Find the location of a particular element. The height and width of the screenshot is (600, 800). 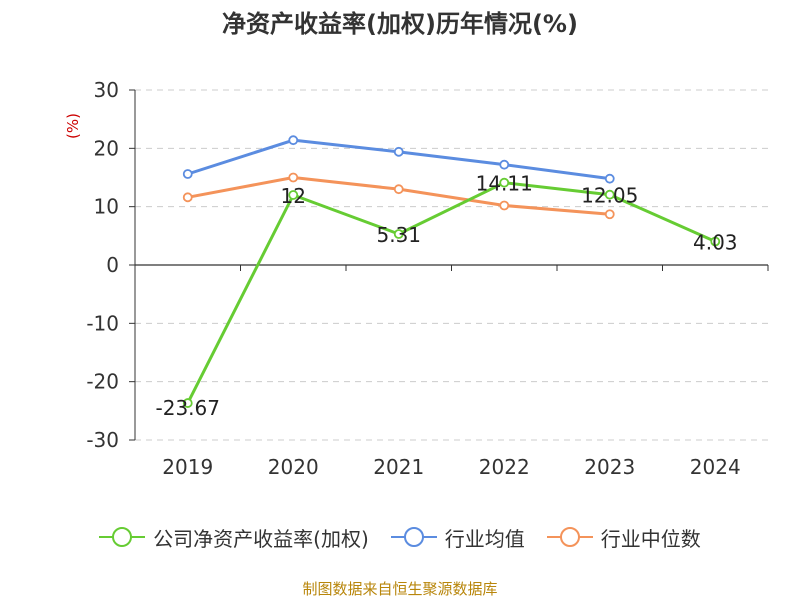

data-label: 5.31 is located at coordinates (398, 235).